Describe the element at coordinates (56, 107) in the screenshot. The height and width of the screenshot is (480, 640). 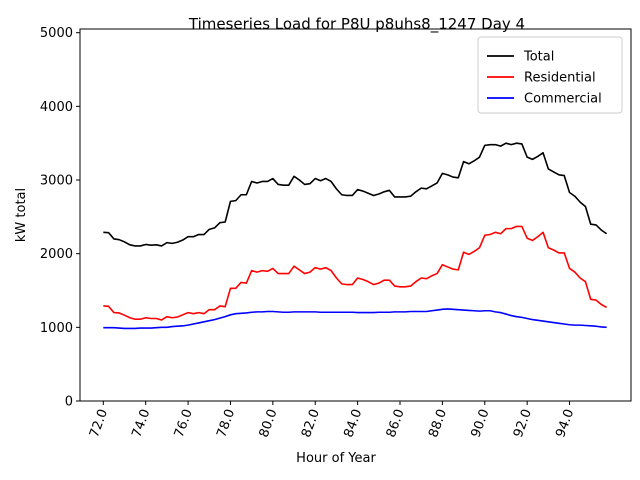
I see `y-tick-label: 4000` at that location.